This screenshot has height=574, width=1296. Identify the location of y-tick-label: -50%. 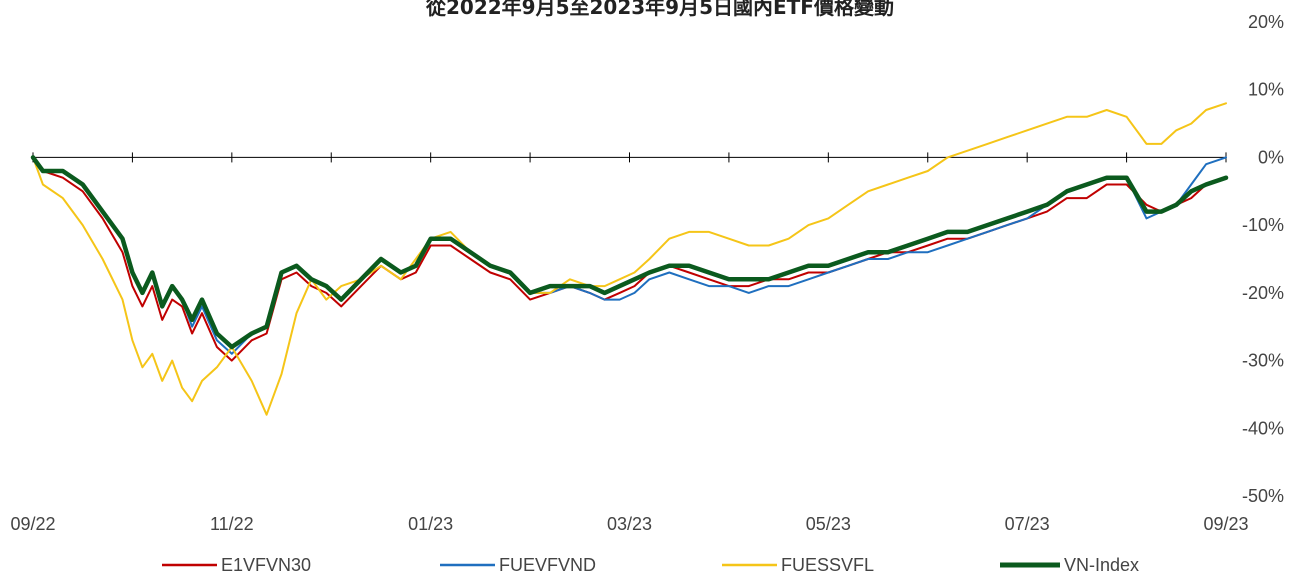
(1263, 496).